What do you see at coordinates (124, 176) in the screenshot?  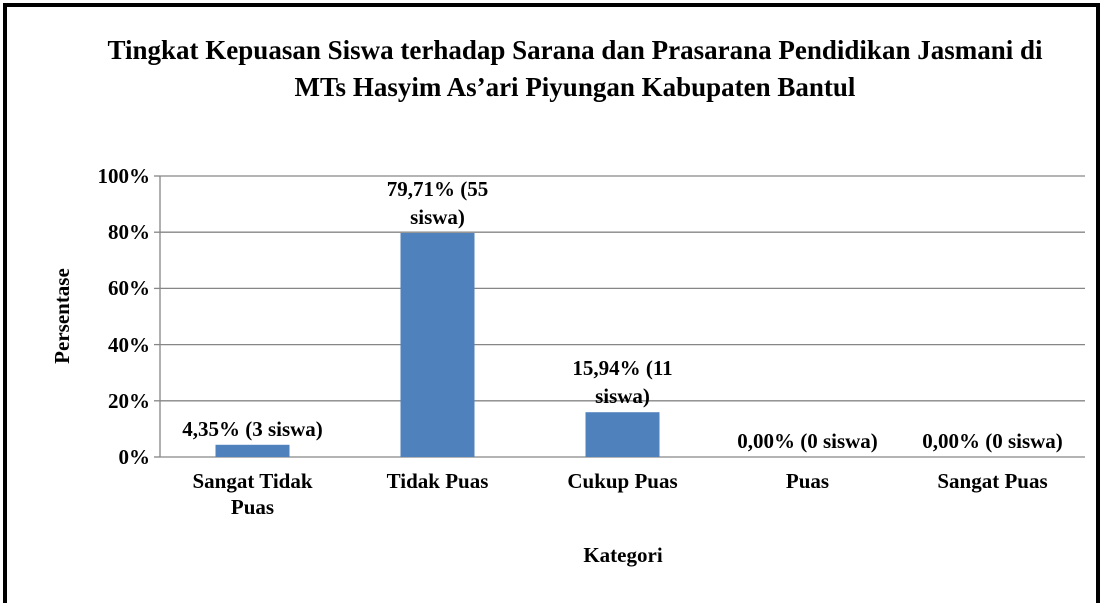 I see `y-tick-label: 100%` at bounding box center [124, 176].